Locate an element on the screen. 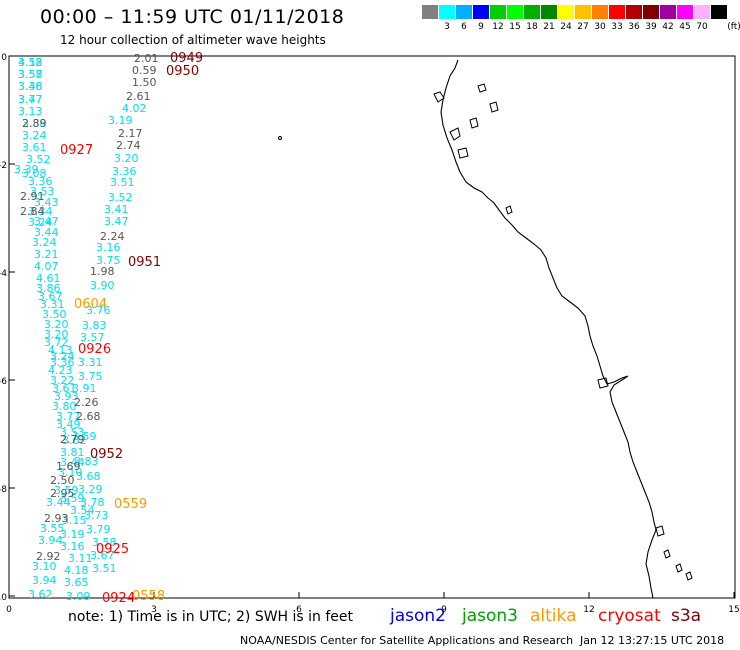 The height and width of the screenshot is (650, 740). wave-height-label-cyan: 3.39 is located at coordinates (26, 169).